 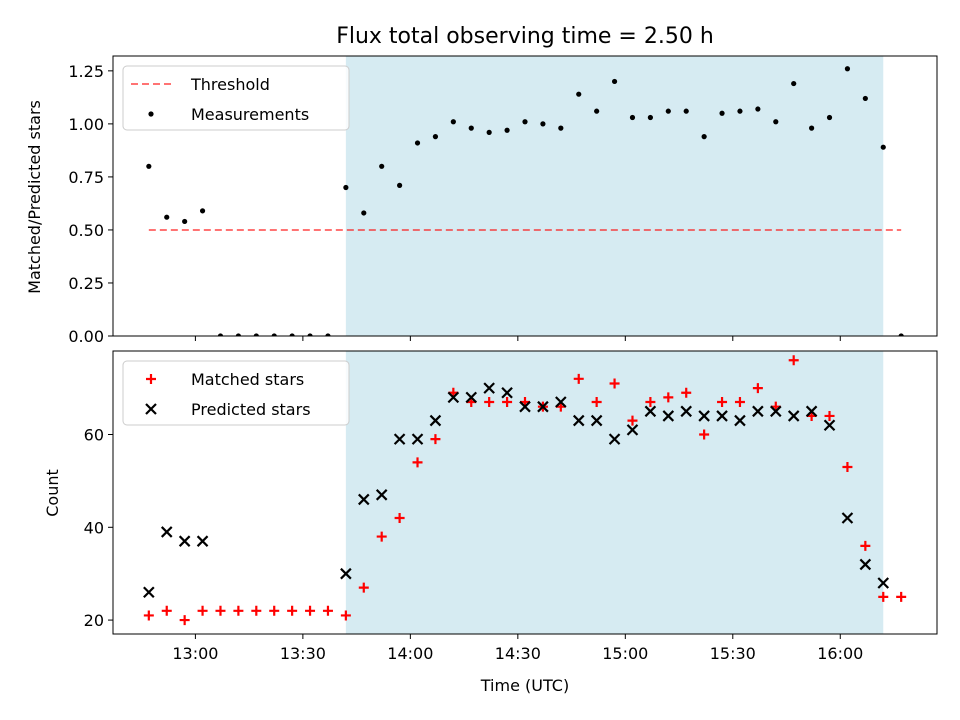 I want to click on legend-box, so click(x=236, y=98).